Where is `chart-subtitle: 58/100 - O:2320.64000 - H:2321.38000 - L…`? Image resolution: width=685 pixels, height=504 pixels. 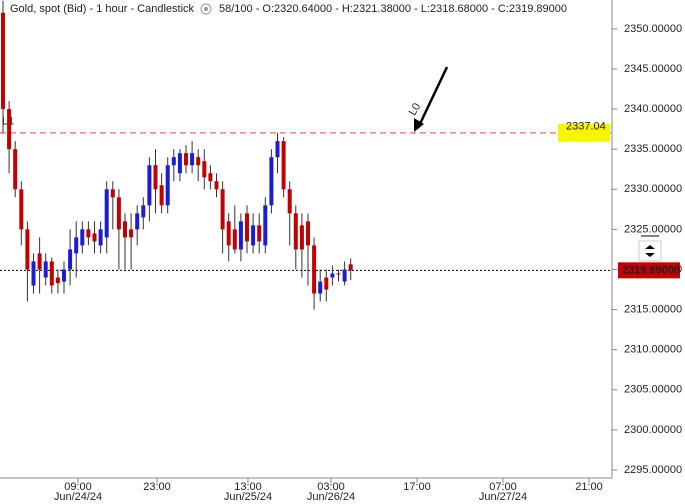
chart-subtitle: 58/100 - O:2320.64000 - H:2321.38000 - L… is located at coordinates (393, 9).